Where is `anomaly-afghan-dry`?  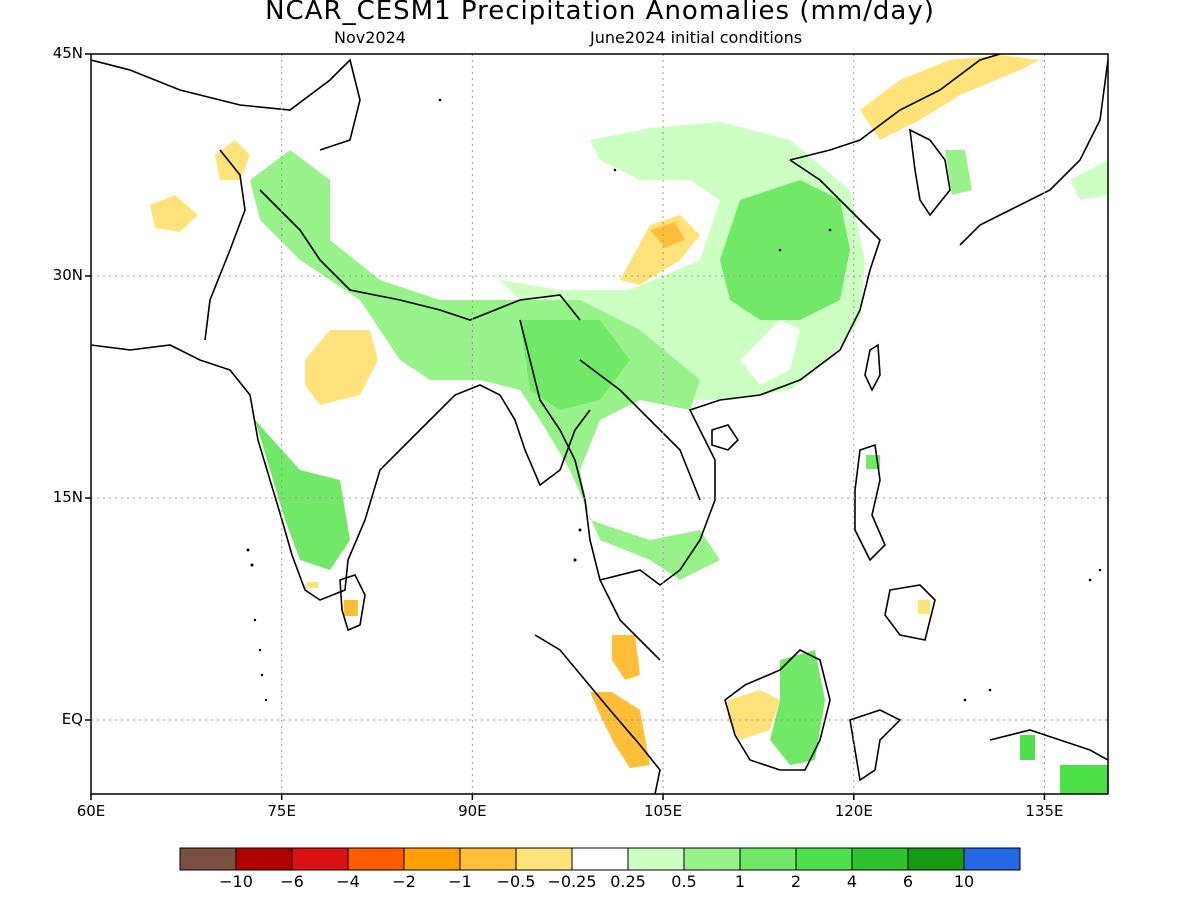
anomaly-afghan-dry is located at coordinates (174, 213).